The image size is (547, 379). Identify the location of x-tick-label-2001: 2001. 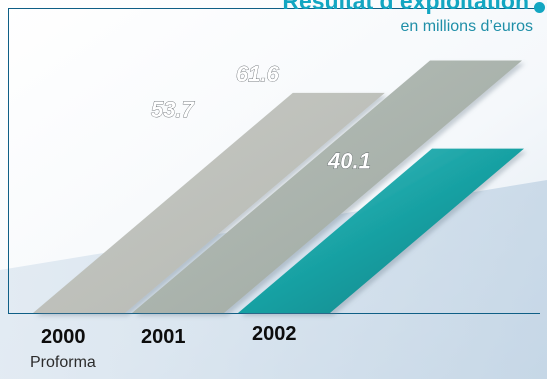
(163, 337).